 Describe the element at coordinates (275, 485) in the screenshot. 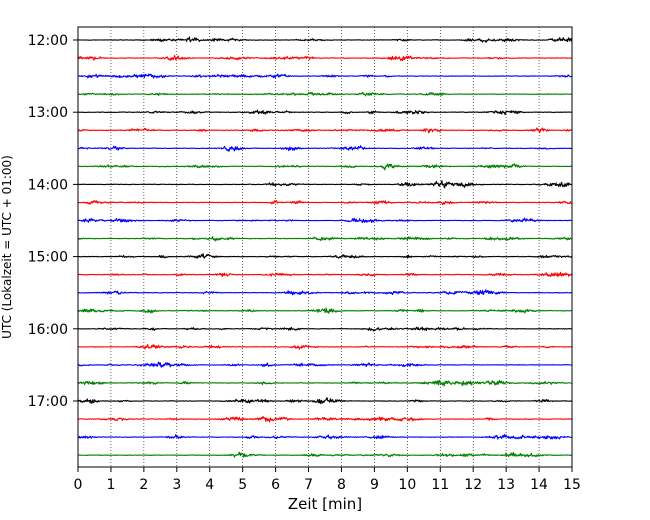

I see `x-tick-label-6: 6` at that location.